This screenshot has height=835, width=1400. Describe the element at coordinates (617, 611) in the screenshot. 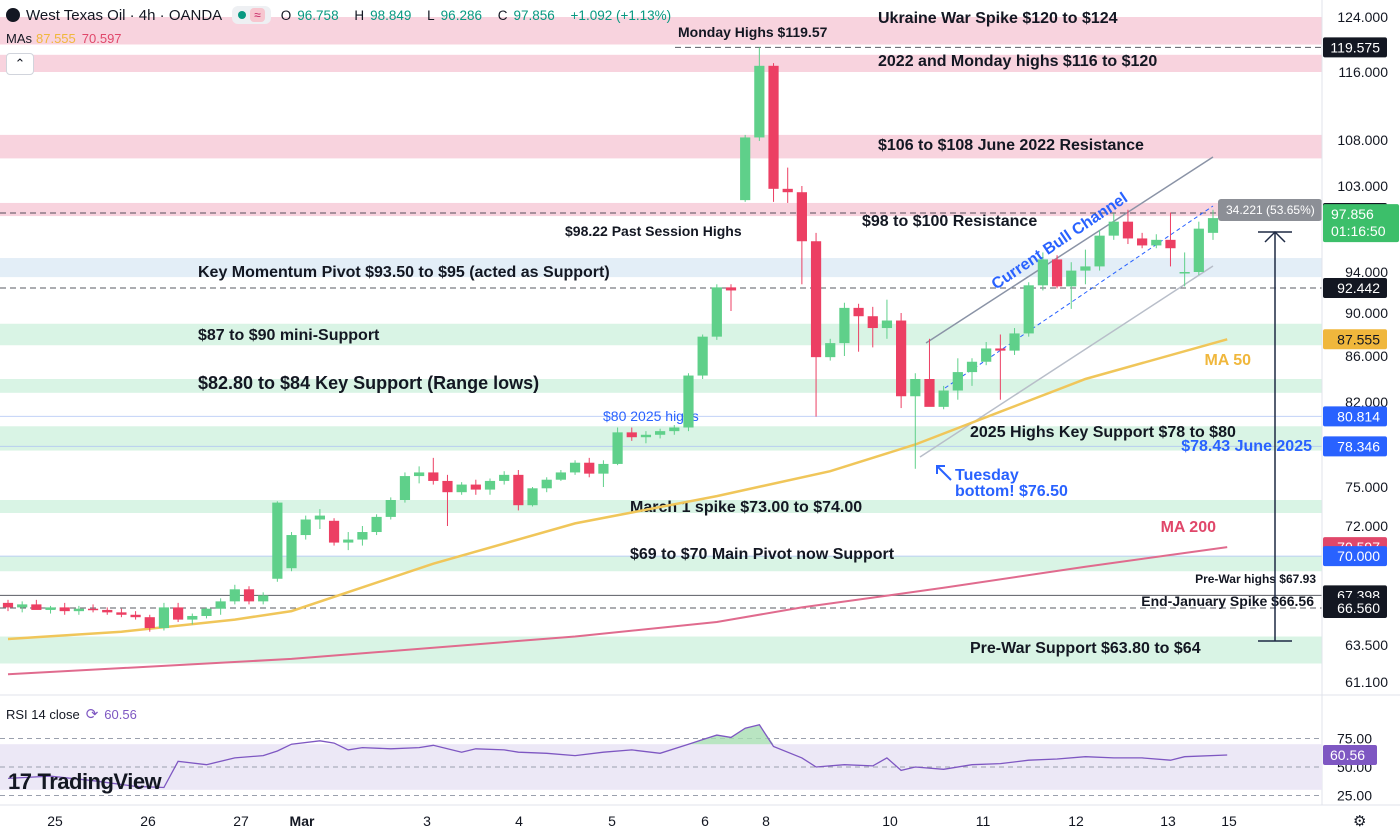

I see `ma200-line` at that location.